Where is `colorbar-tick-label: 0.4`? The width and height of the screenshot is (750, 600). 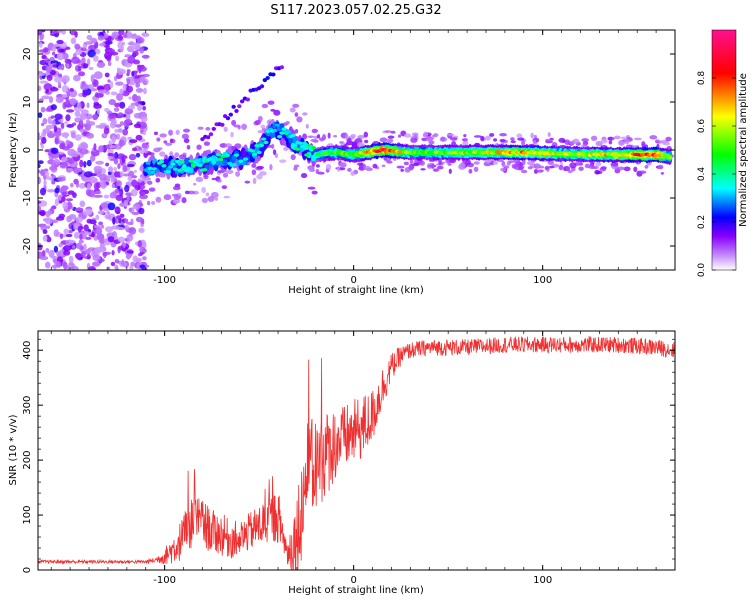
colorbar-tick-label: 0.4 is located at coordinates (702, 174).